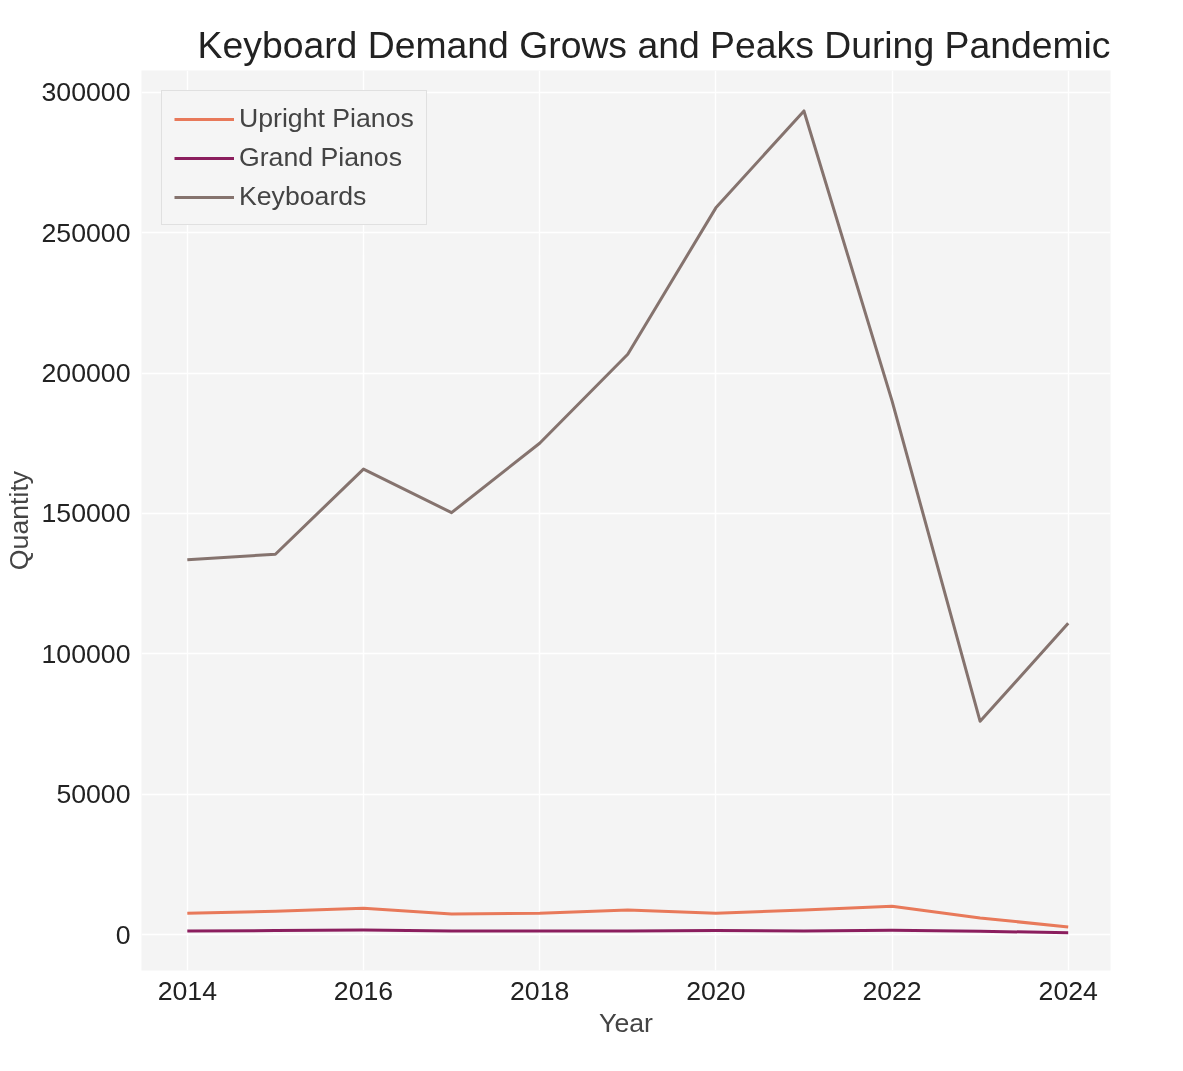 Image resolution: width=1183 pixels, height=1071 pixels. Describe the element at coordinates (363, 990) in the screenshot. I see `x-tick-label: 2016` at that location.